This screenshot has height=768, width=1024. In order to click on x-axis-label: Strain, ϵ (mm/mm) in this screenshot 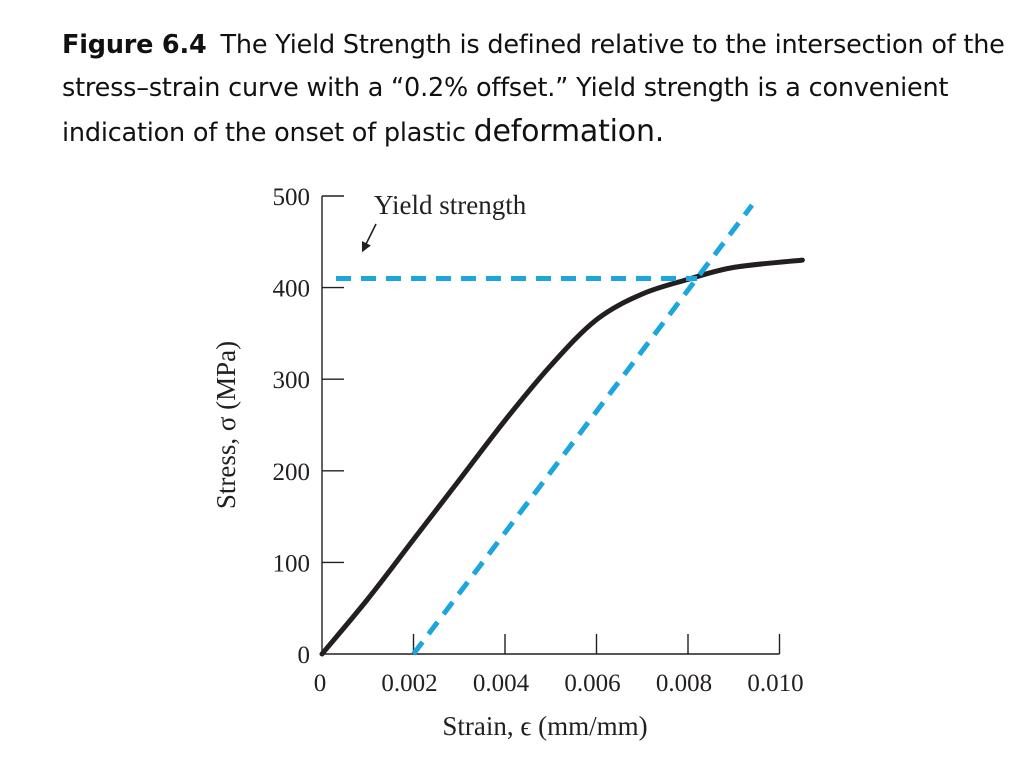, I will do `click(544, 726)`.